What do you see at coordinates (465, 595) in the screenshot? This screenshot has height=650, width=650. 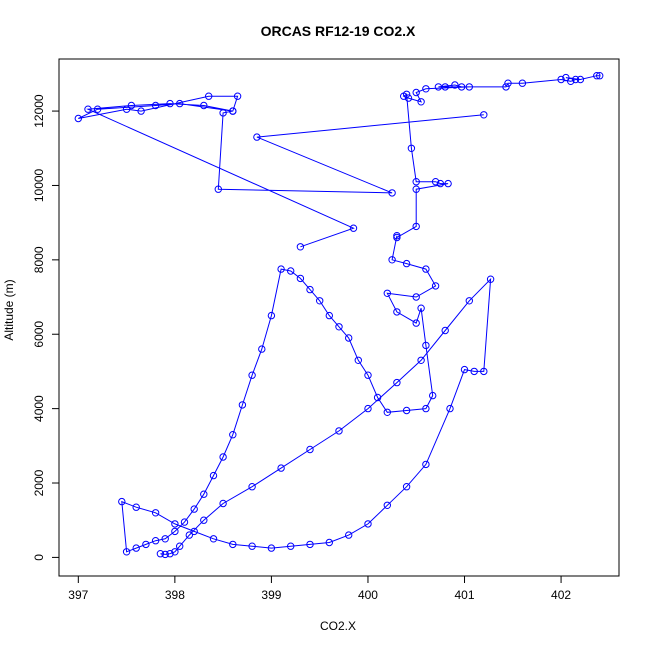 I see `x-tick-label: 401` at bounding box center [465, 595].